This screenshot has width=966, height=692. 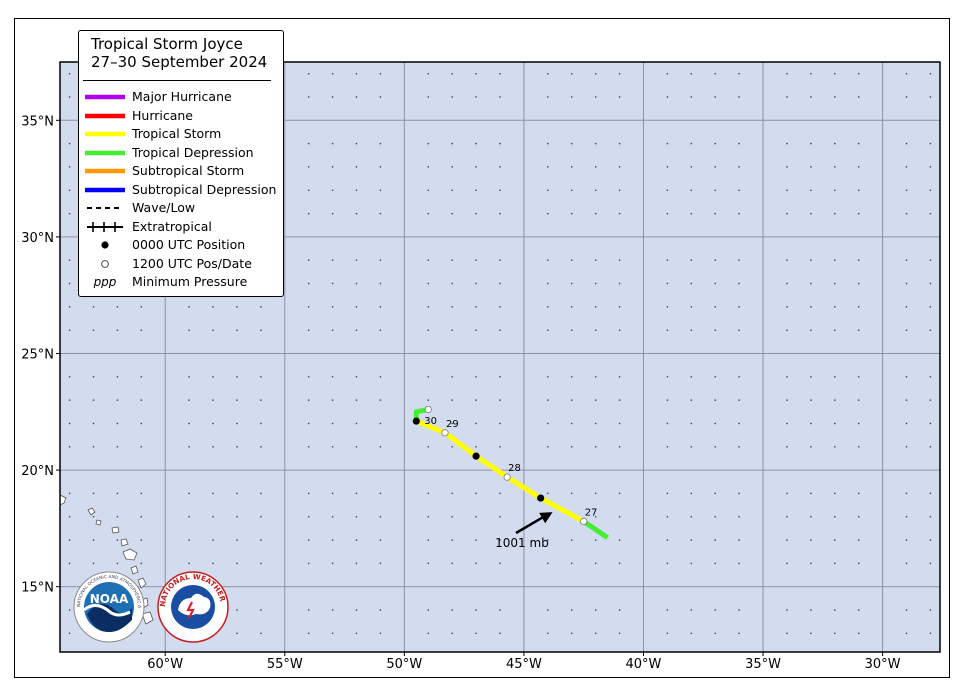 What do you see at coordinates (37, 121) in the screenshot?
I see `lat-tick-label: 35°N` at bounding box center [37, 121].